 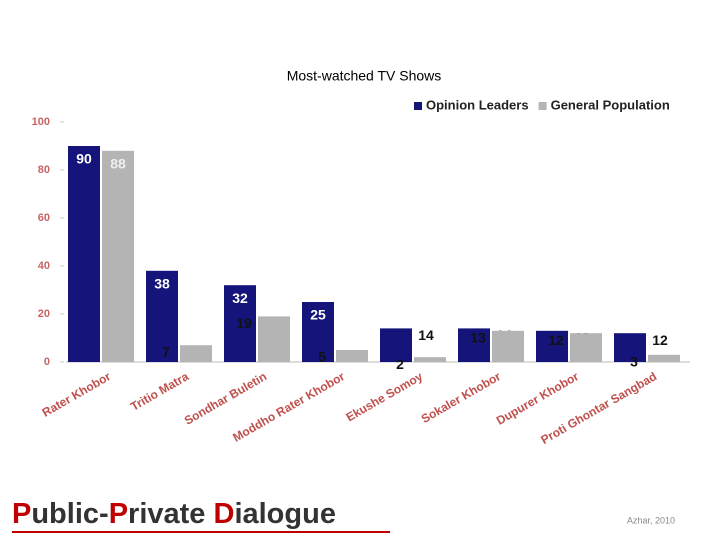 I want to click on y-tick-label: 20, so click(x=44, y=314).